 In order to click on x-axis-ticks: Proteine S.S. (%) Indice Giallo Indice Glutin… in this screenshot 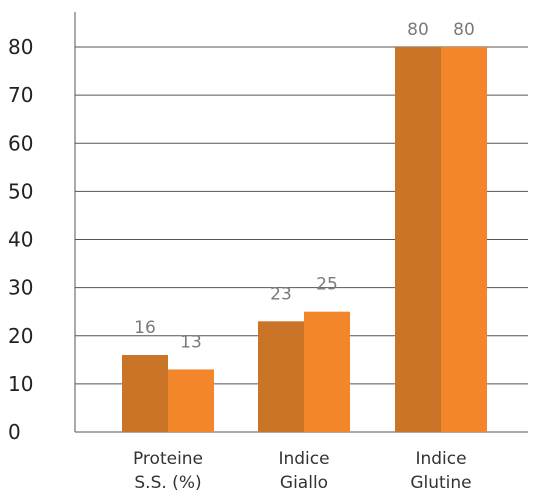, I will do `click(302, 471)`.